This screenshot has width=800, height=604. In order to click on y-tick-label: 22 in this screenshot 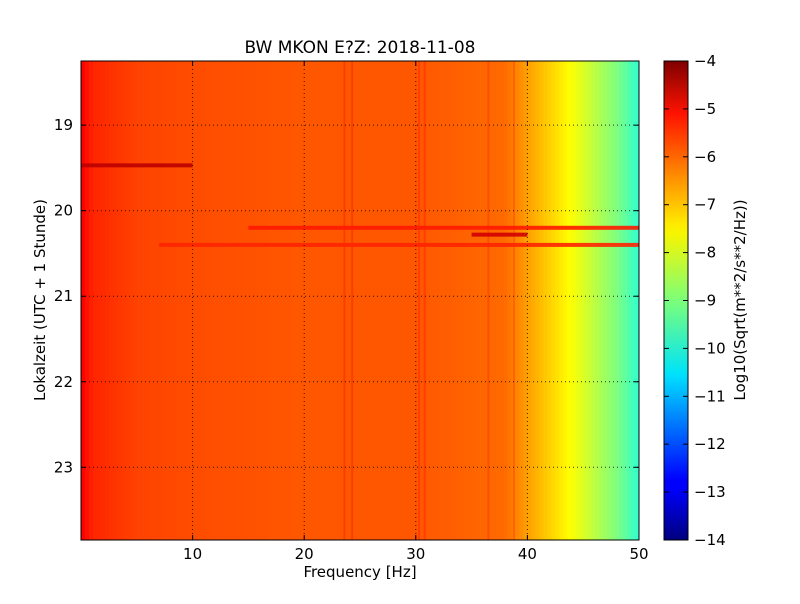, I will do `click(63, 382)`.